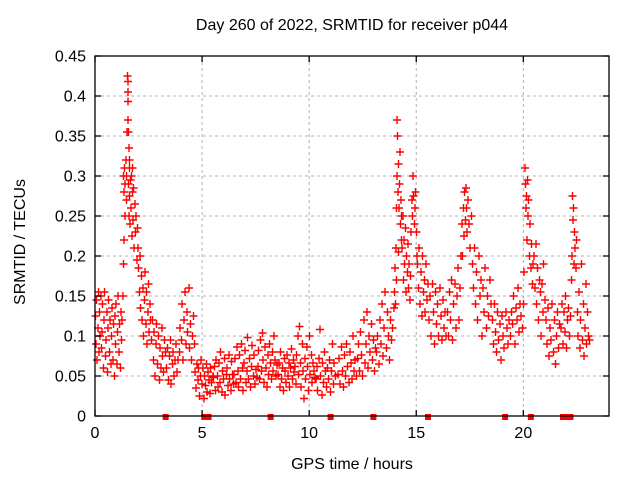  What do you see at coordinates (352, 464) in the screenshot?
I see `x-axis-label: GPS time / hours` at bounding box center [352, 464].